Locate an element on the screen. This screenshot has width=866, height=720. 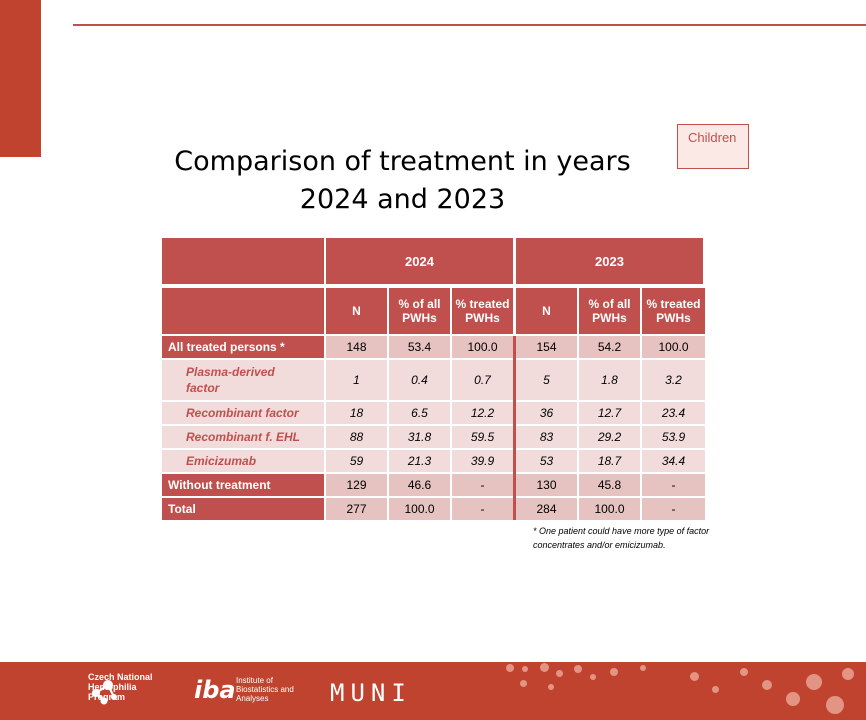
table-cell: 130 is located at coordinates (546, 485).